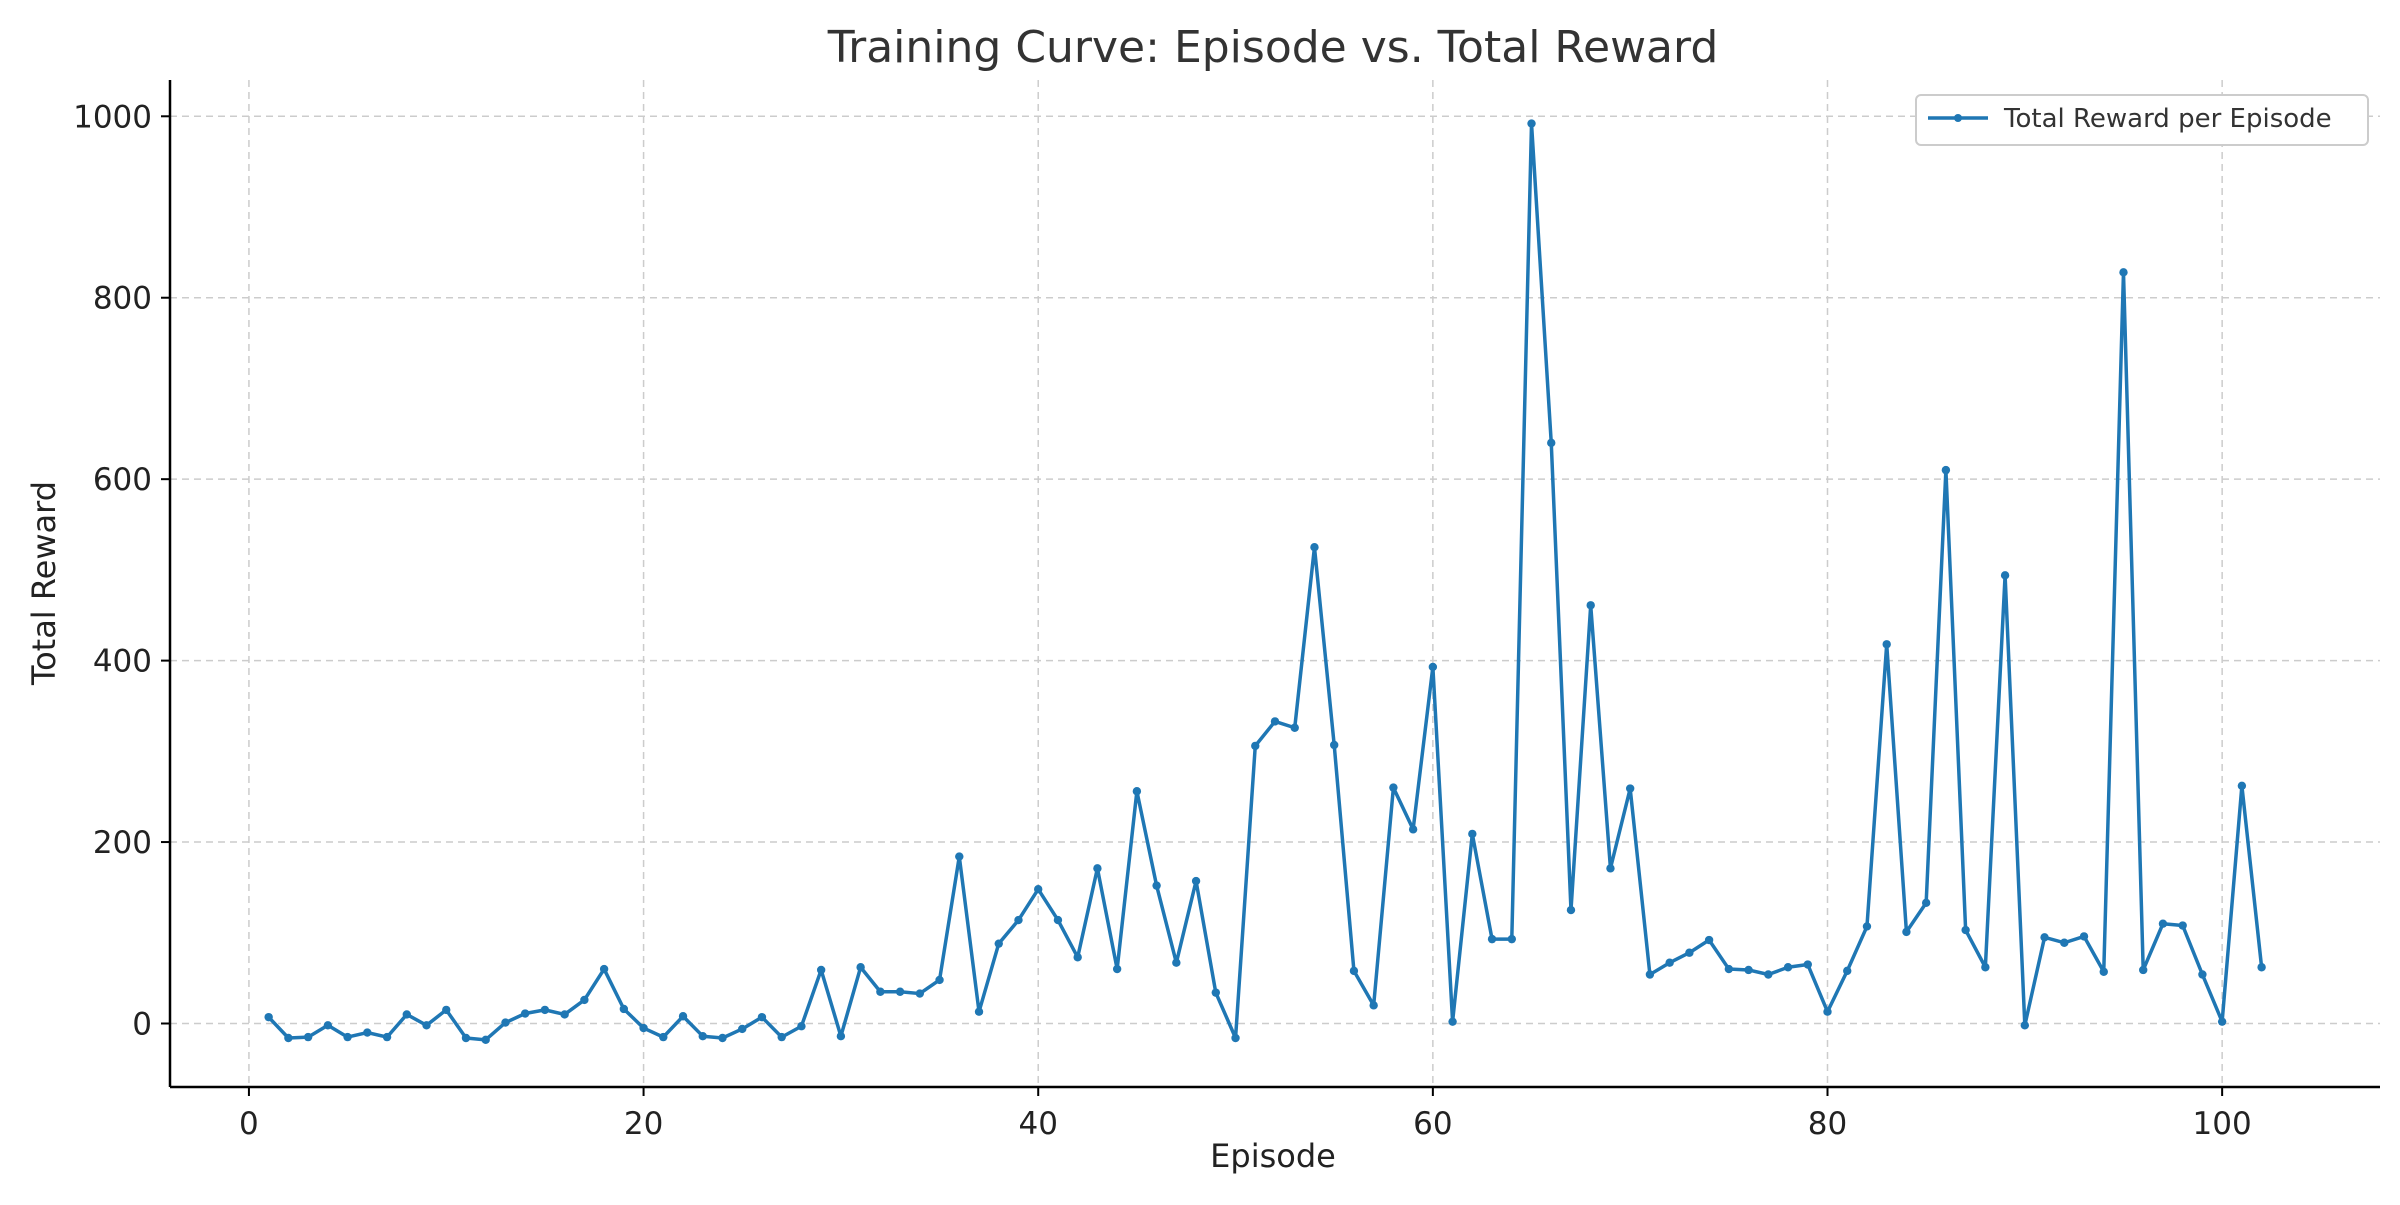 This screenshot has height=1205, width=2400. I want to click on x-axis-label: Episode, so click(1273, 1156).